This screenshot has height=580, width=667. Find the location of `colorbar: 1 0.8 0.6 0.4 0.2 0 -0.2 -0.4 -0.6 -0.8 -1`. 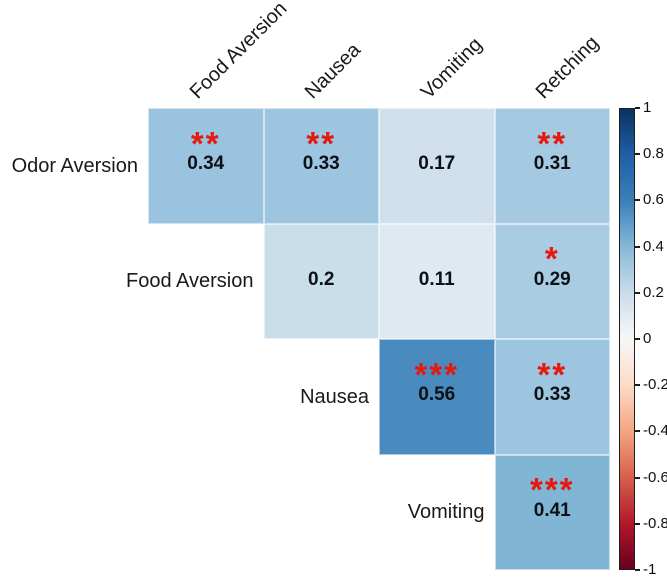

colorbar: 1 0.8 0.6 0.4 0.2 0 -0.2 -0.4 -0.6 -0.8 -1 is located at coordinates (643, 339).